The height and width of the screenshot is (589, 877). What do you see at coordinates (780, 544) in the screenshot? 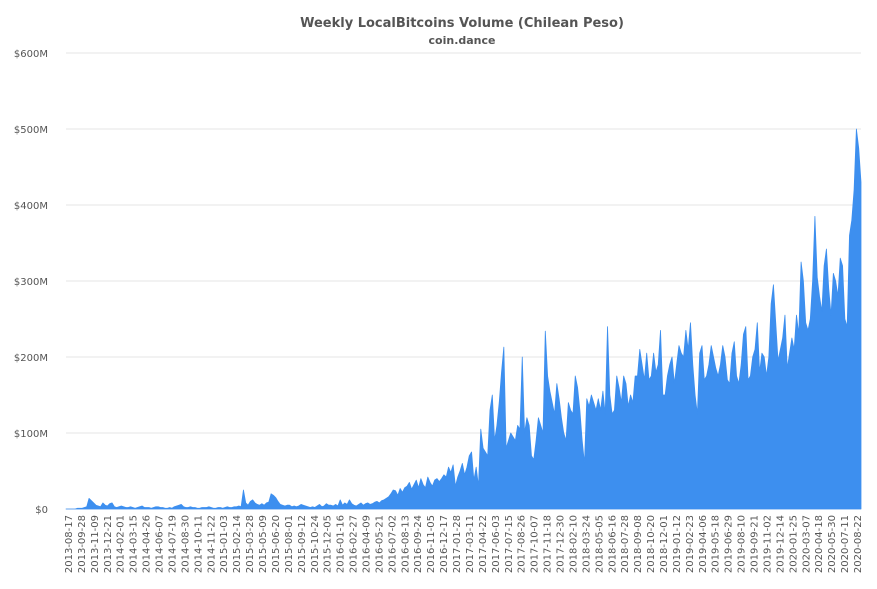
I see `x-tick-label: 2019-12-14` at bounding box center [780, 544].